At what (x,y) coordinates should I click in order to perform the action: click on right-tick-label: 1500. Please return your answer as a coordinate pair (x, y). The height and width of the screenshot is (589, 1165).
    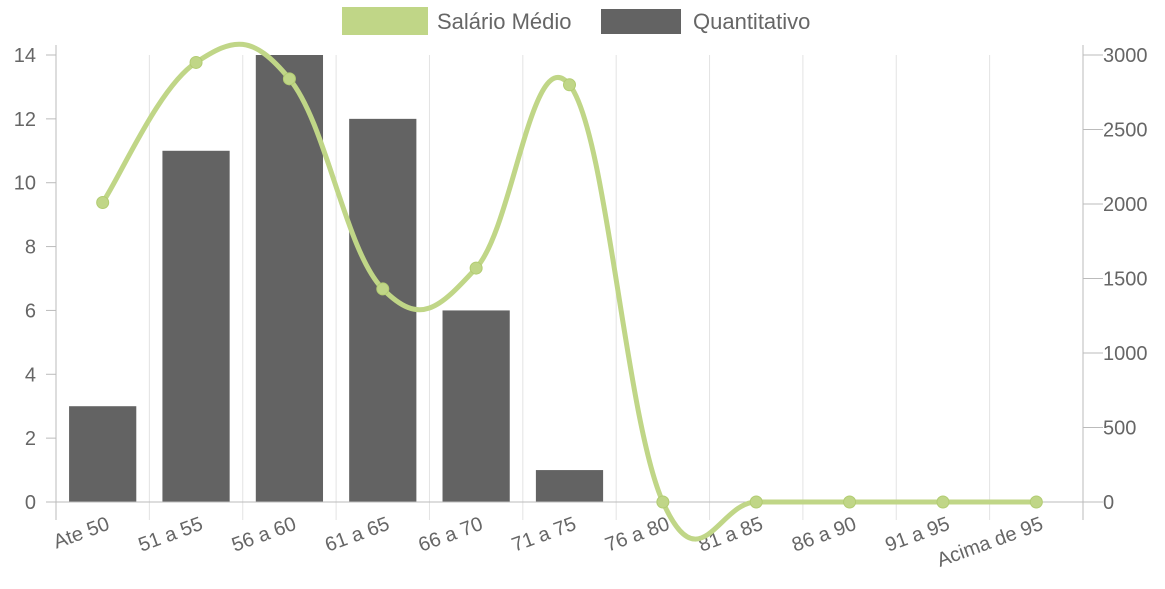
    Looking at the image, I should click on (1125, 280).